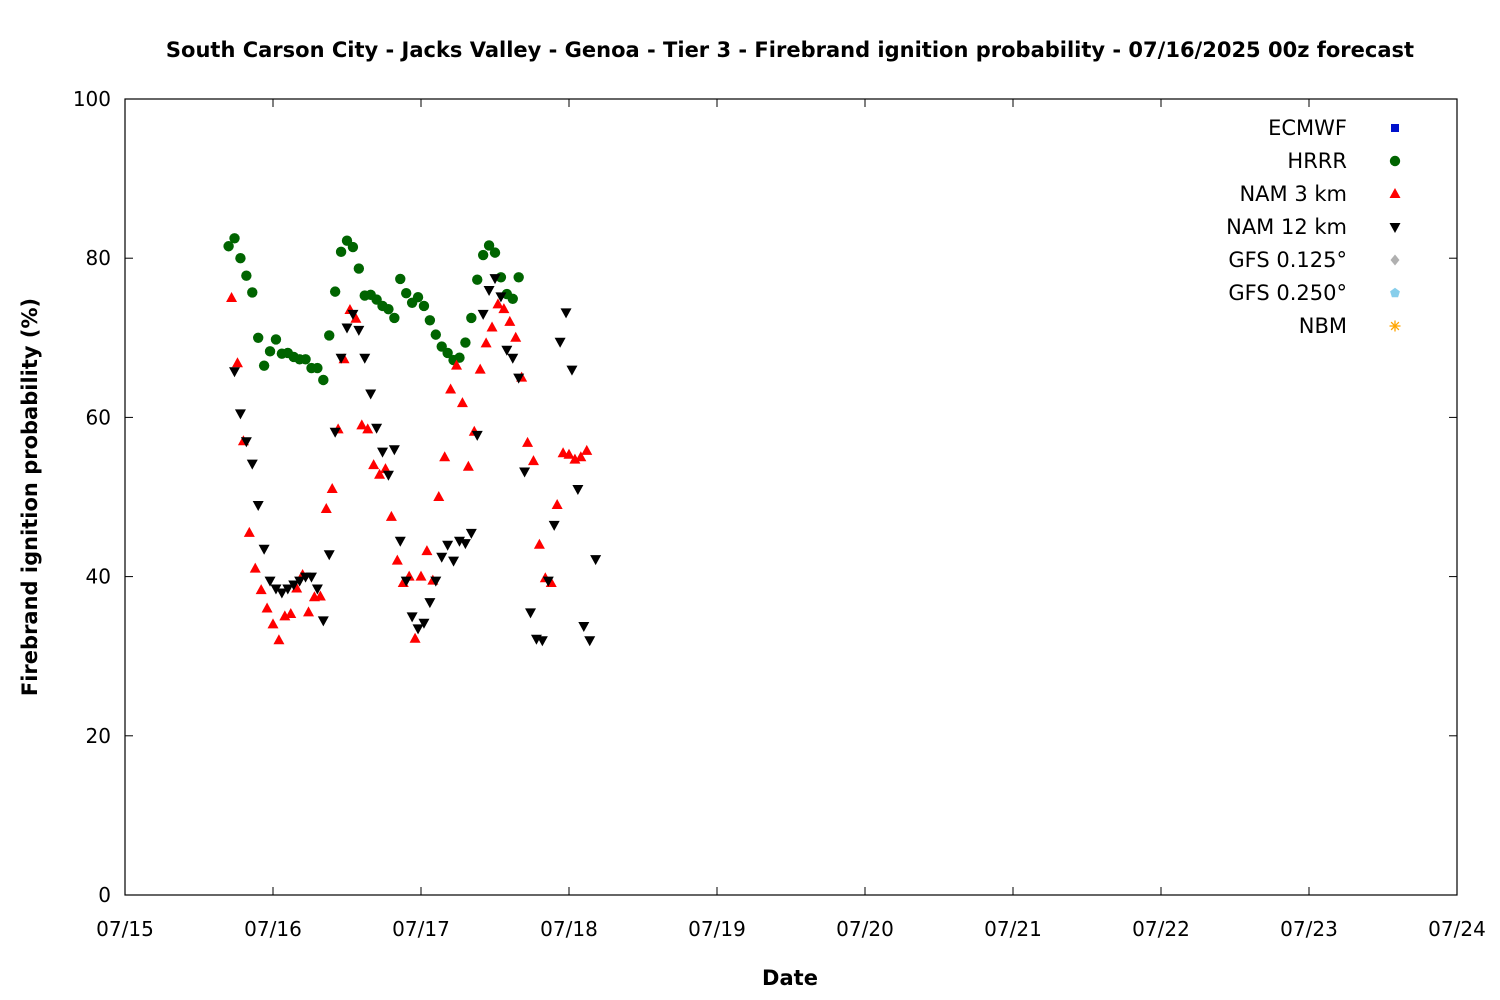 Image resolution: width=1500 pixels, height=1000 pixels. Describe the element at coordinates (273, 929) in the screenshot. I see `x-tick-label: 07/16` at that location.